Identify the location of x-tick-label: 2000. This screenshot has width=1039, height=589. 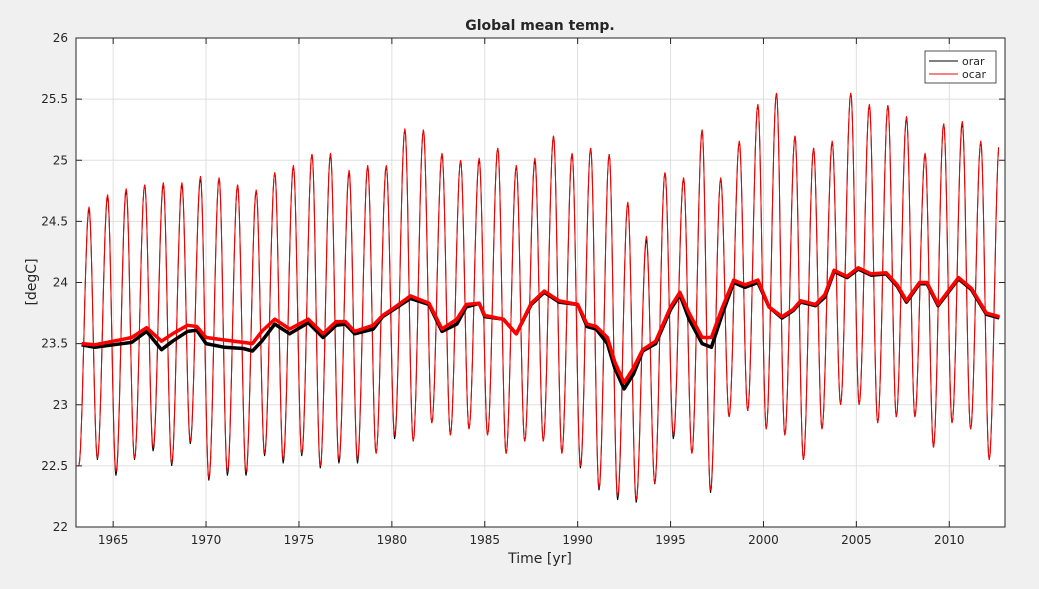
(763, 540).